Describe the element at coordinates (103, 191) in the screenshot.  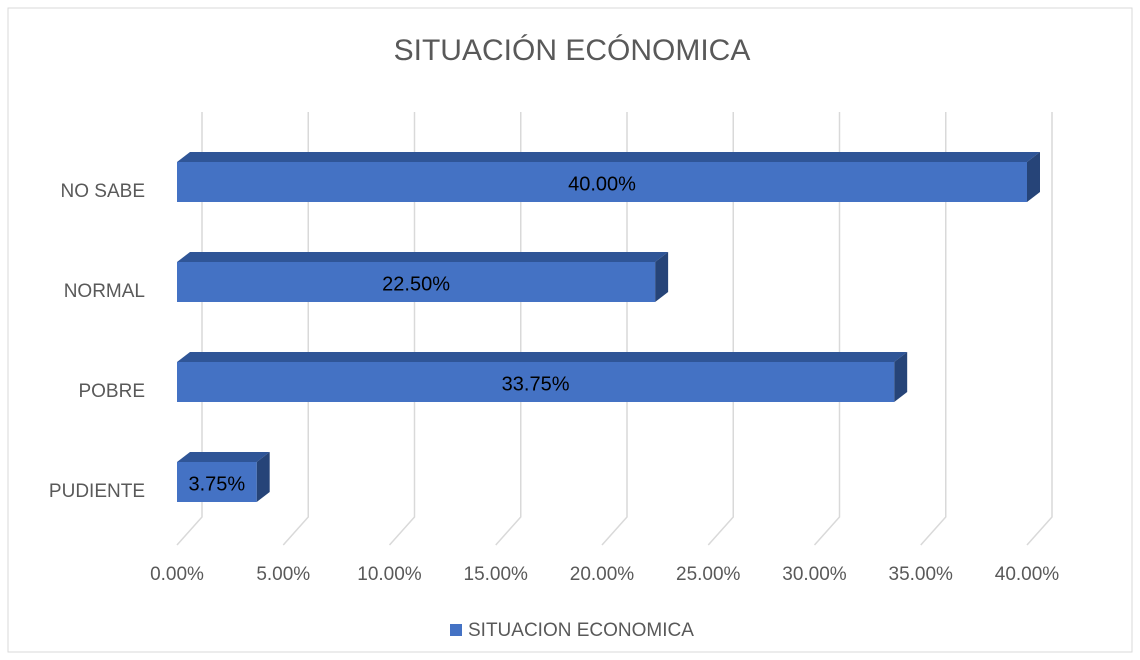
I see `y-tick-label: NO SABE` at that location.